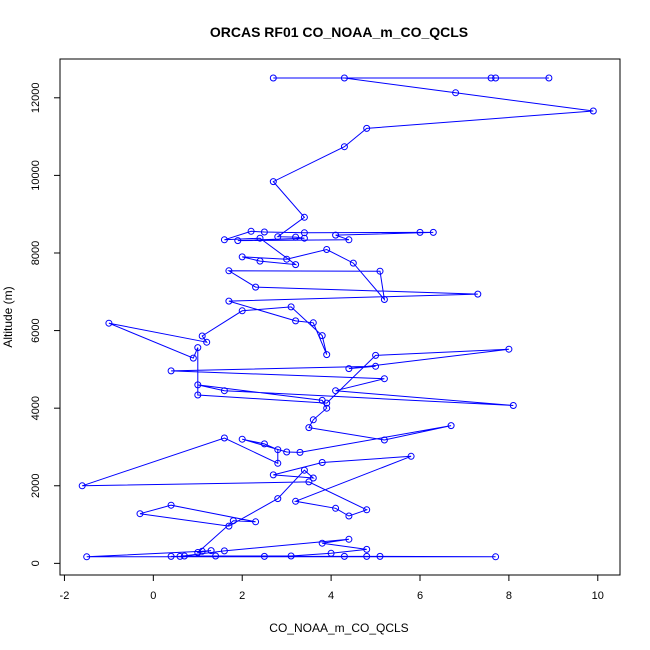 The width and height of the screenshot is (650, 650). I want to click on y-axis: 0 2000 4000 6000 8000 10000 12000, so click(45, 324).